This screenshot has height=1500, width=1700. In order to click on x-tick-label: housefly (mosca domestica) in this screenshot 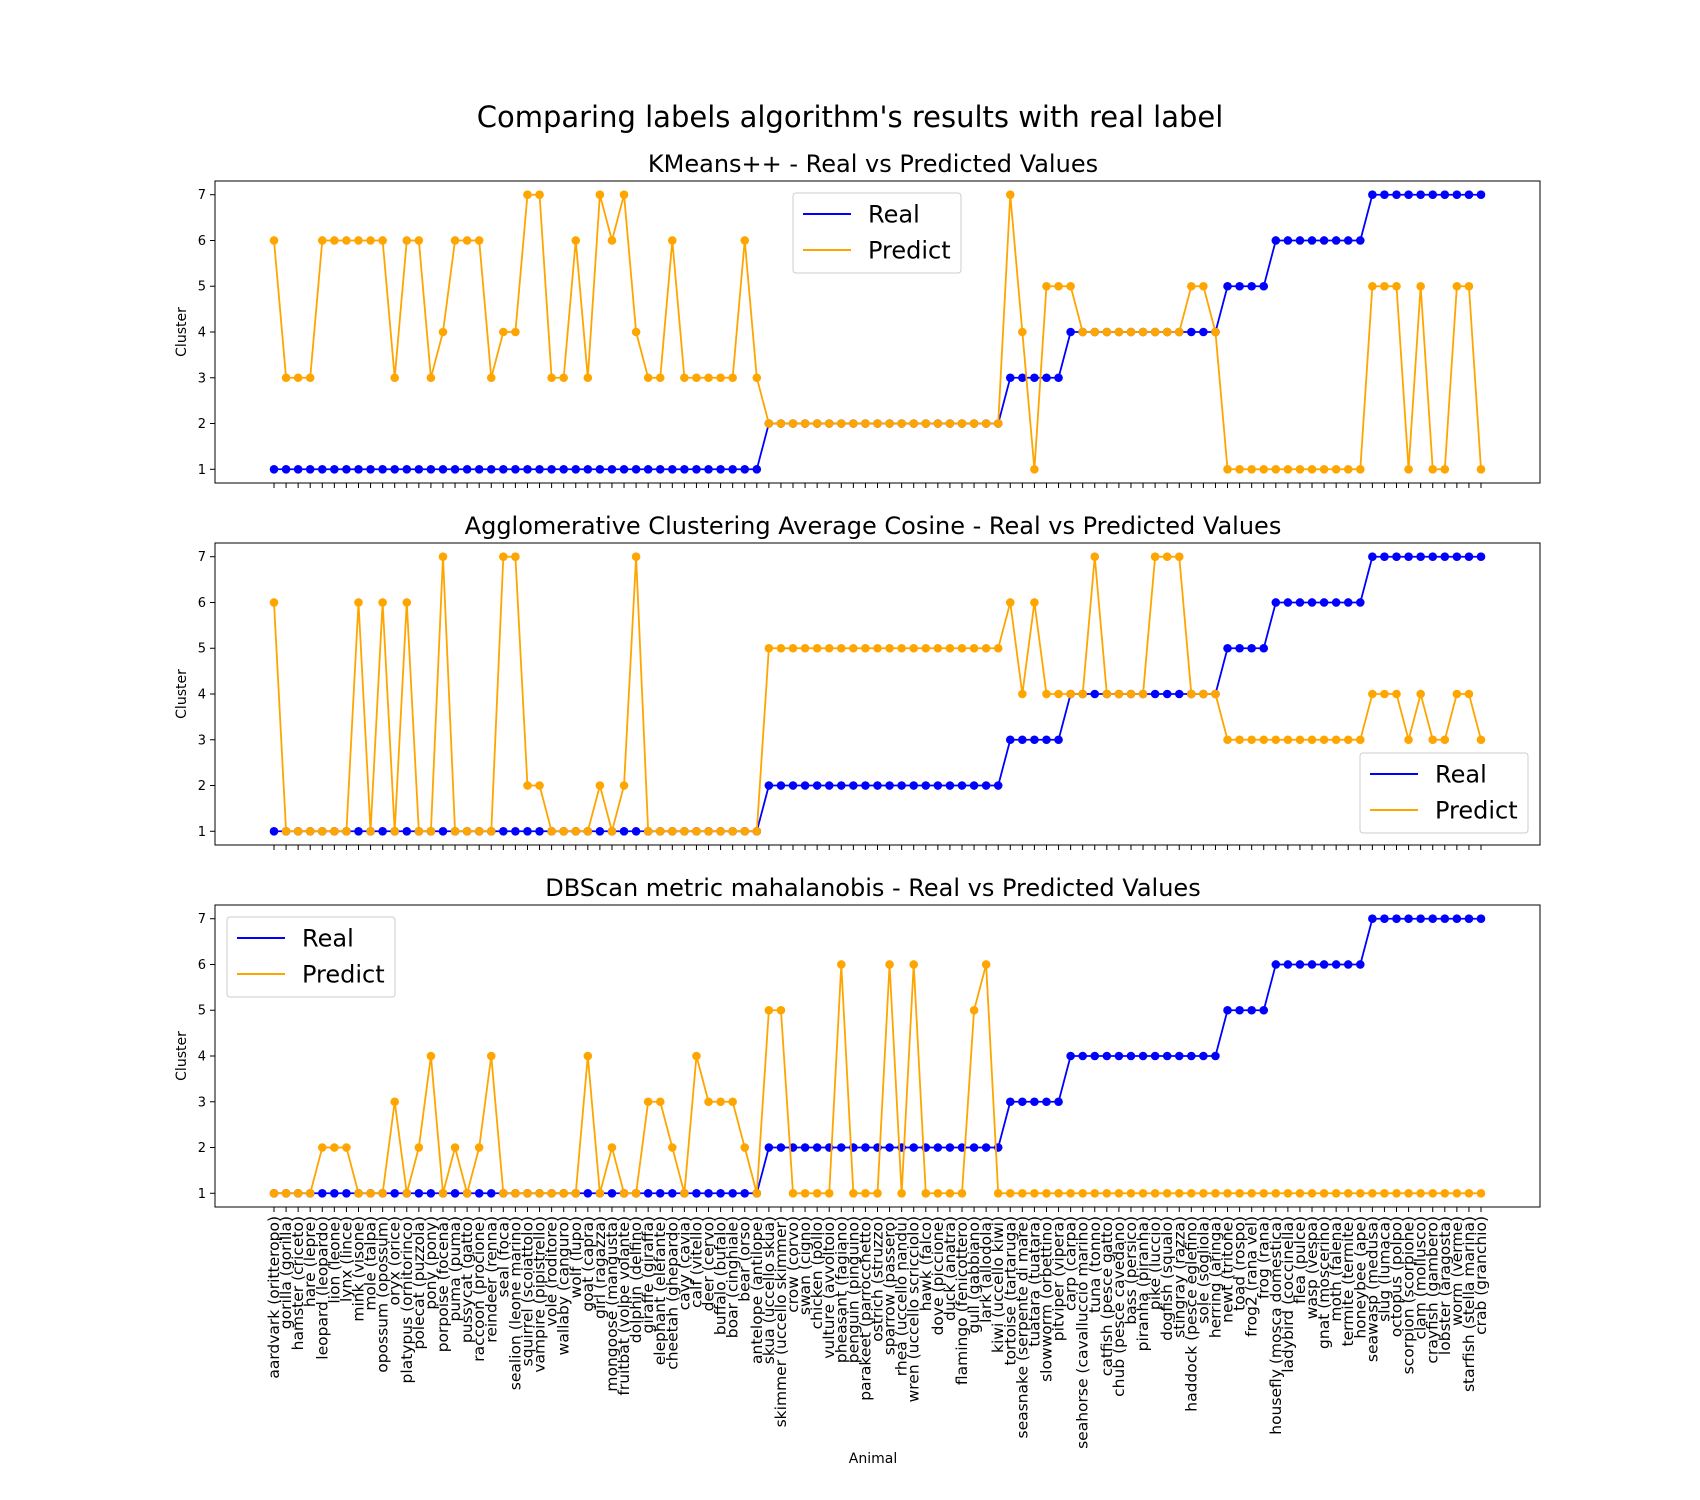, I will do `click(1276, 1325)`.